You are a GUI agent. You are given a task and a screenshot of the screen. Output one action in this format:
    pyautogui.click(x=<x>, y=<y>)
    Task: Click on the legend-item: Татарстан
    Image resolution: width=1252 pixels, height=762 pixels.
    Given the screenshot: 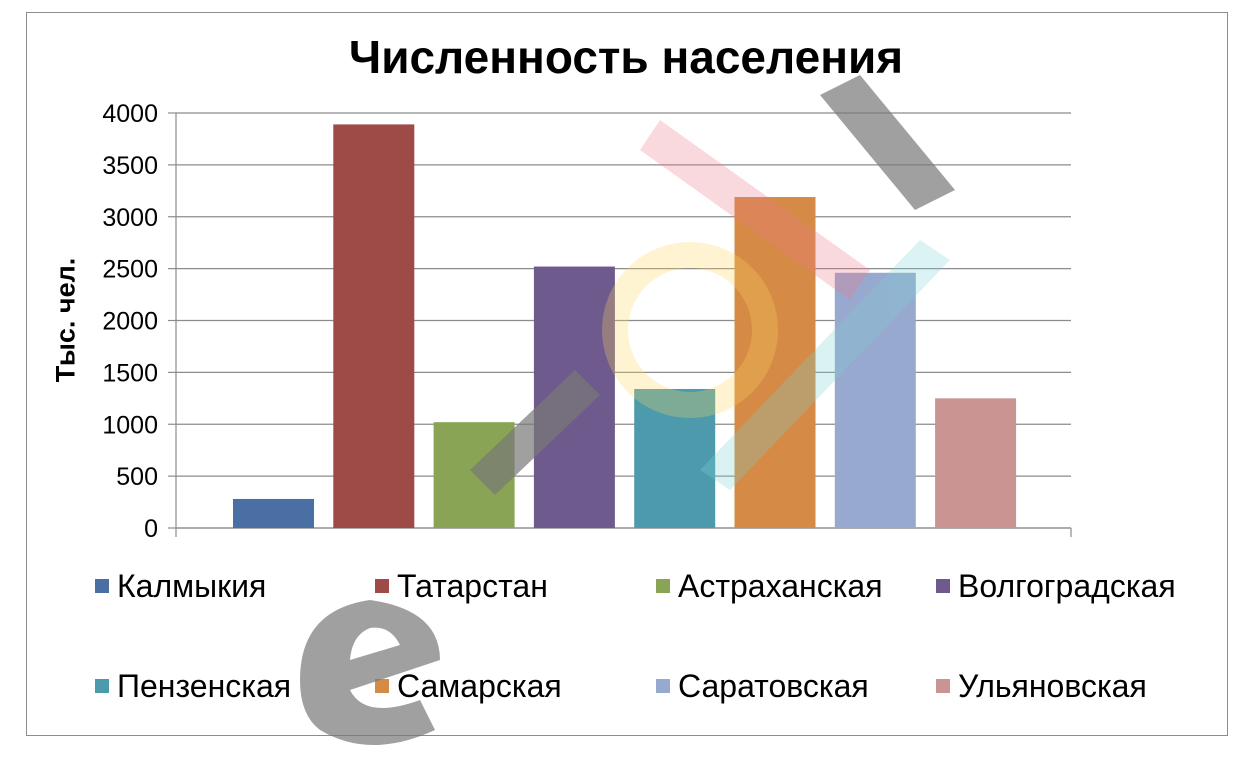 What is the action you would take?
    pyautogui.click(x=461, y=586)
    